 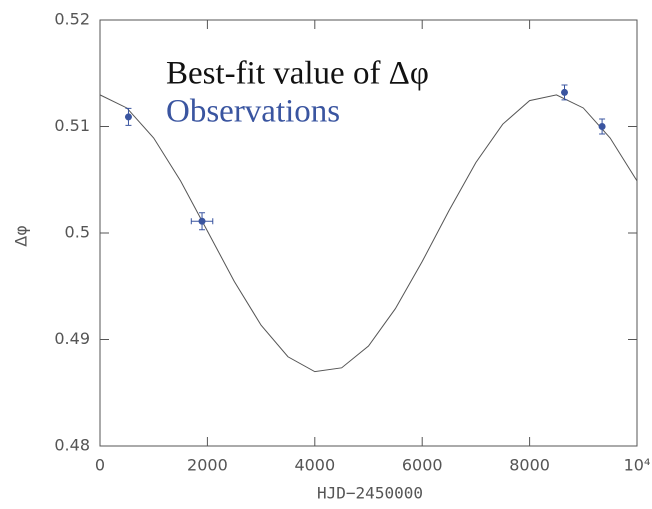 What do you see at coordinates (77, 232) in the screenshot?
I see `y-tick-label: 0.5` at bounding box center [77, 232].